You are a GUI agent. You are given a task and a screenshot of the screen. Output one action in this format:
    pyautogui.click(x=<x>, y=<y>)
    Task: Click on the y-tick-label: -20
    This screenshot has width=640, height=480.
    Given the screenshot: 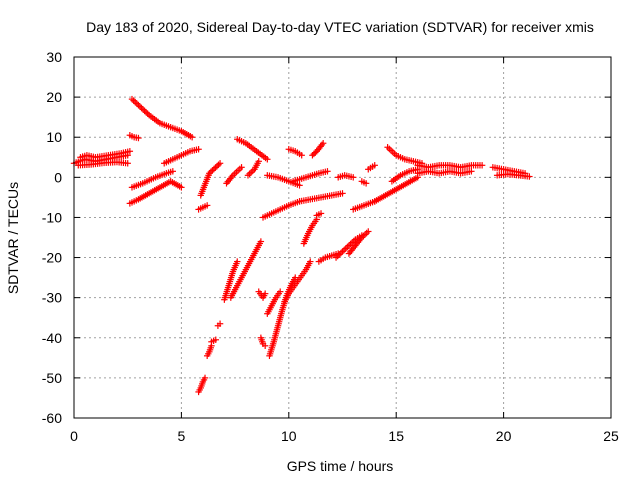 What is the action you would take?
    pyautogui.click(x=52, y=258)
    